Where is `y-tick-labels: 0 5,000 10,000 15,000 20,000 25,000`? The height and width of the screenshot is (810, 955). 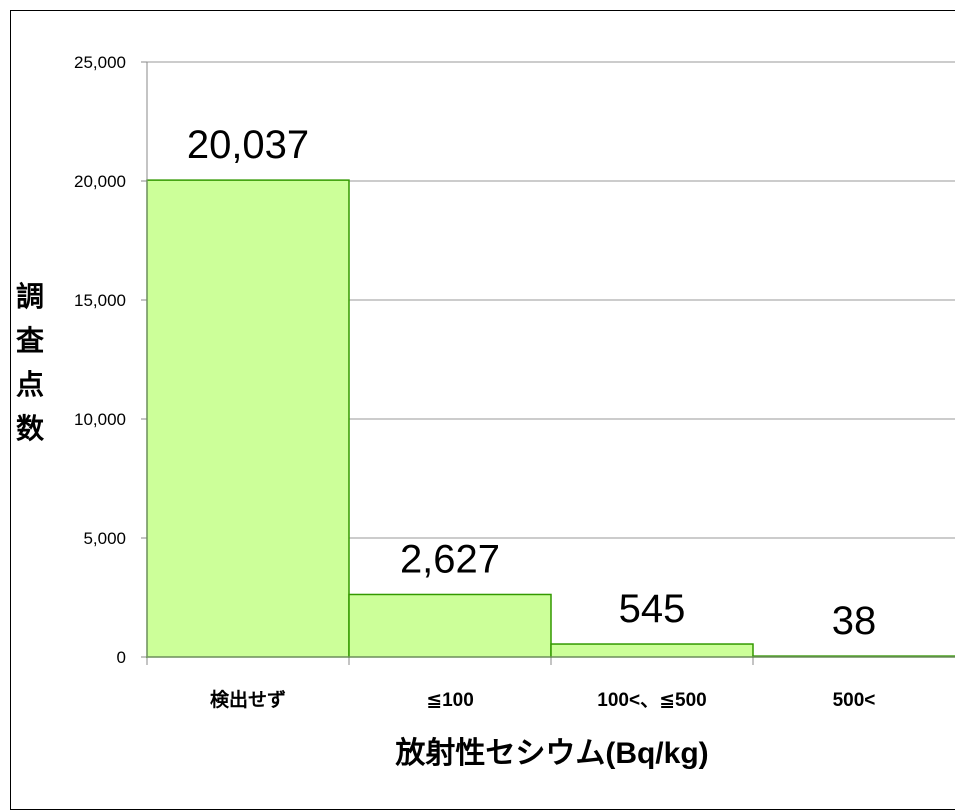 y-tick-labels: 0 5,000 10,000 15,000 20,000 25,000 is located at coordinates (100, 360).